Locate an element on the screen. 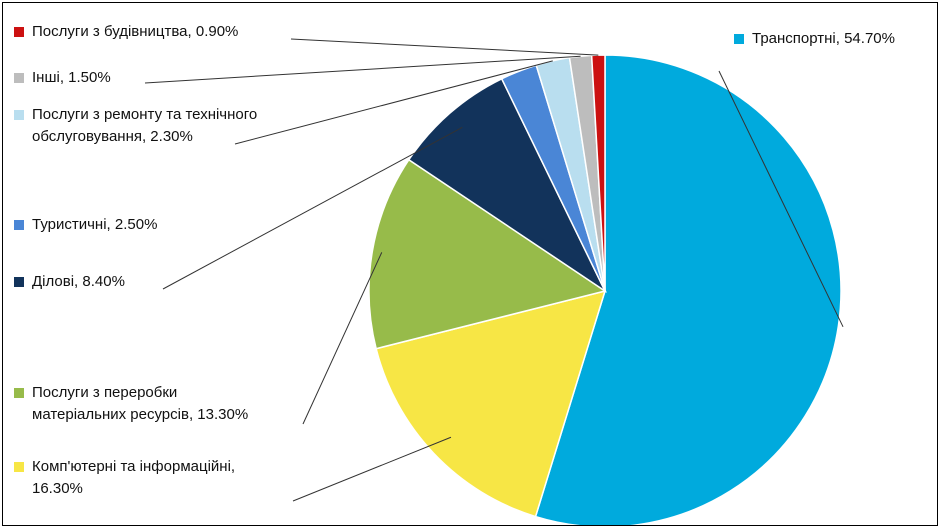 The width and height of the screenshot is (942, 532). legend-label-transport: Транспортні, 54.70% is located at coordinates (823, 38).